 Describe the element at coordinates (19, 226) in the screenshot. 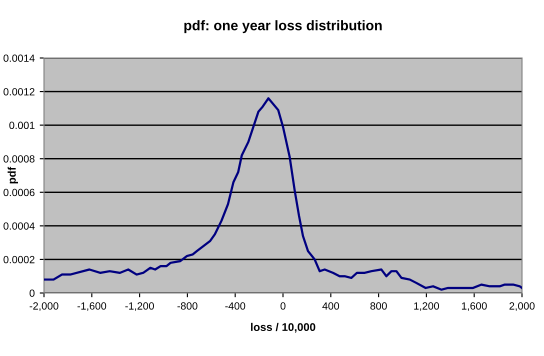

I see `y-tick-label: 0.0004` at that location.